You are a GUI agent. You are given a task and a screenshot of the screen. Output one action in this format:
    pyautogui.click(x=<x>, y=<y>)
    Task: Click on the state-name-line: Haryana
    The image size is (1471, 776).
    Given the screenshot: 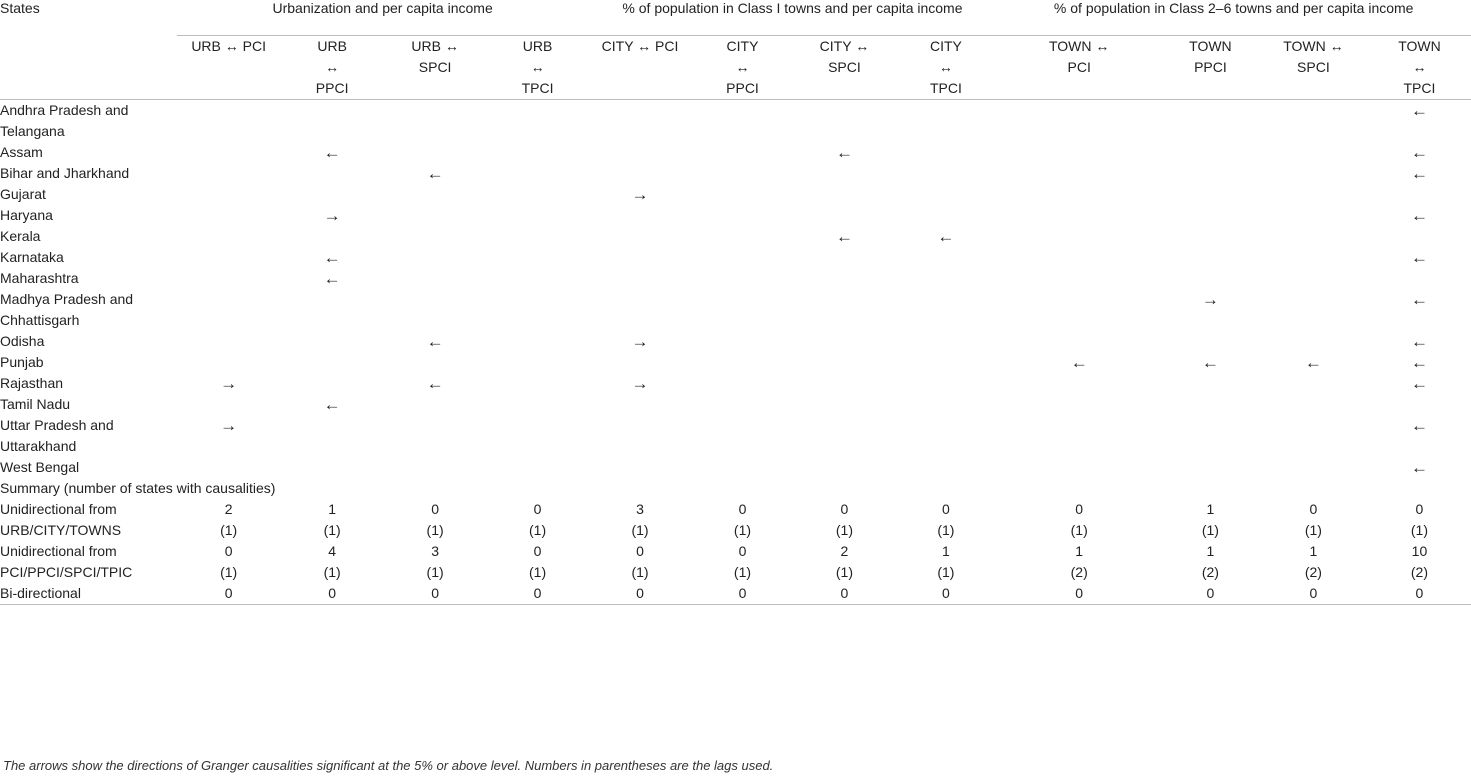 What is the action you would take?
    pyautogui.click(x=26, y=215)
    